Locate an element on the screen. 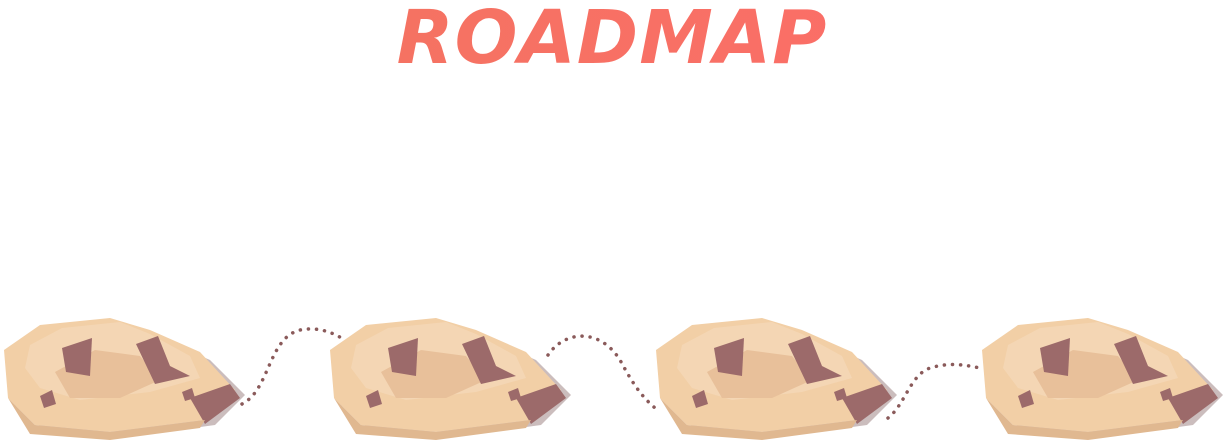  roadmap-stage-4-island is located at coordinates (1102, 379).